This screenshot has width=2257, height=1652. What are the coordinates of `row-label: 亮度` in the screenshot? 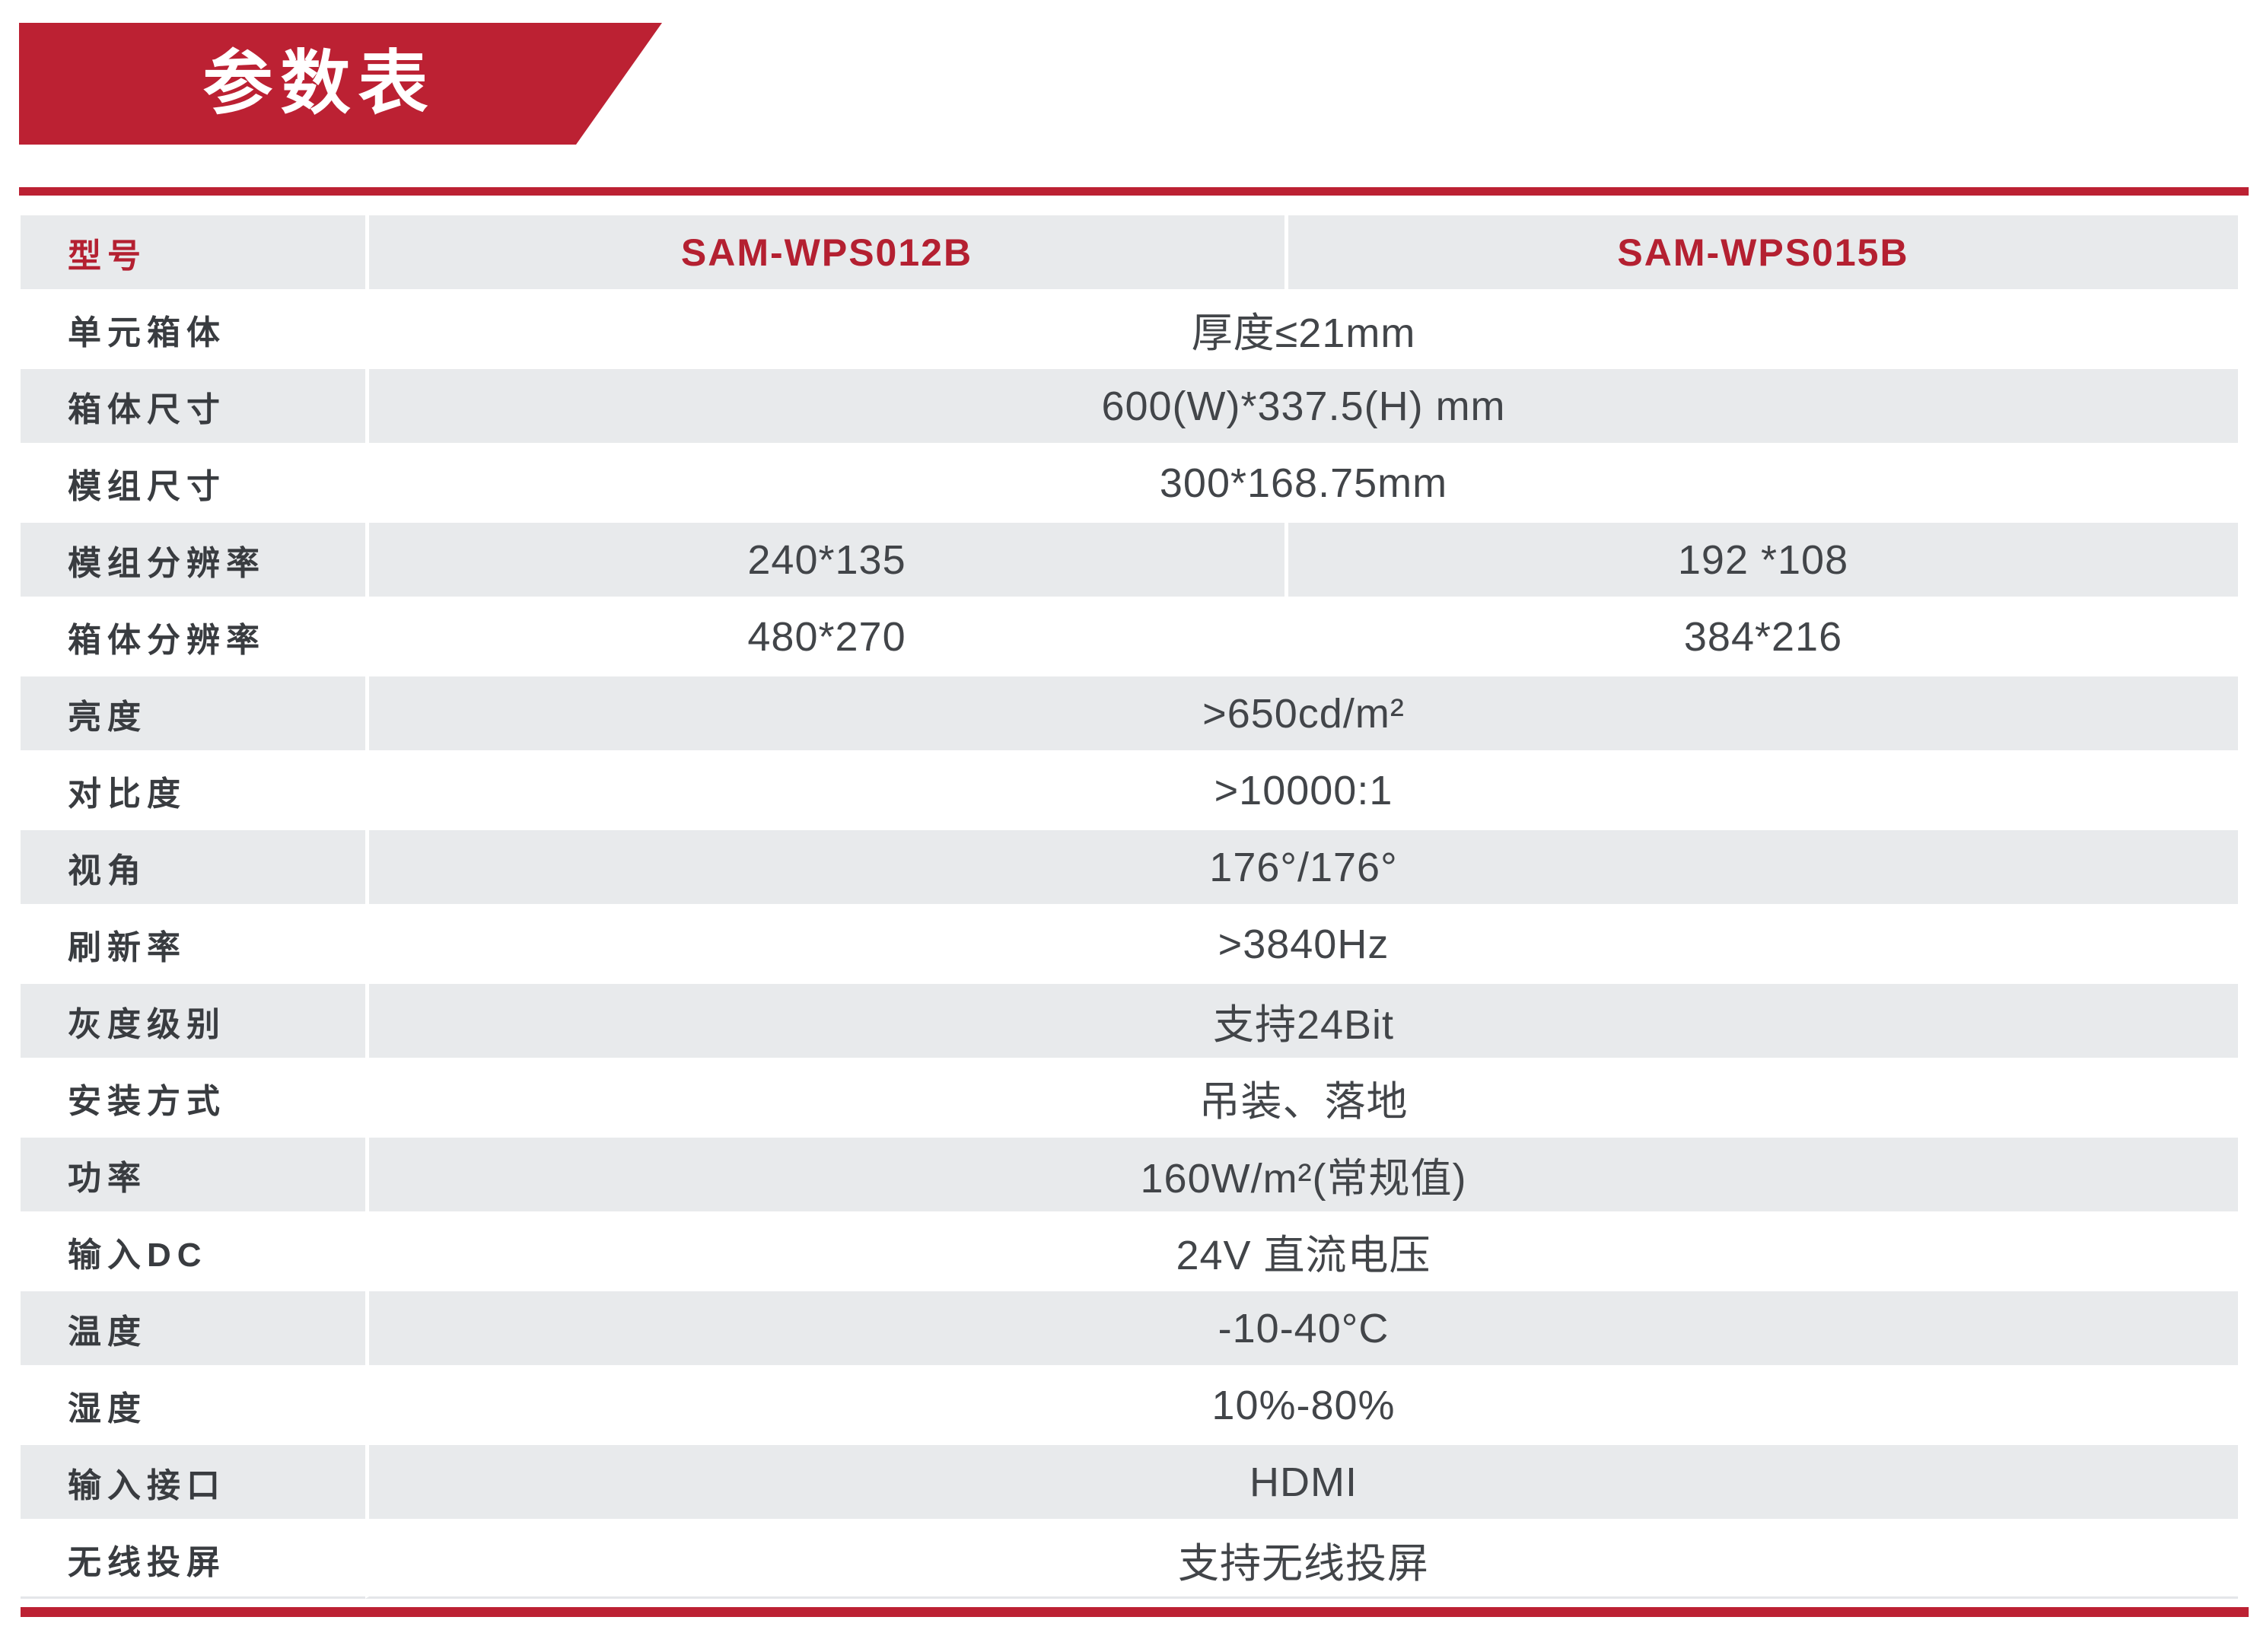 It's located at (193, 714).